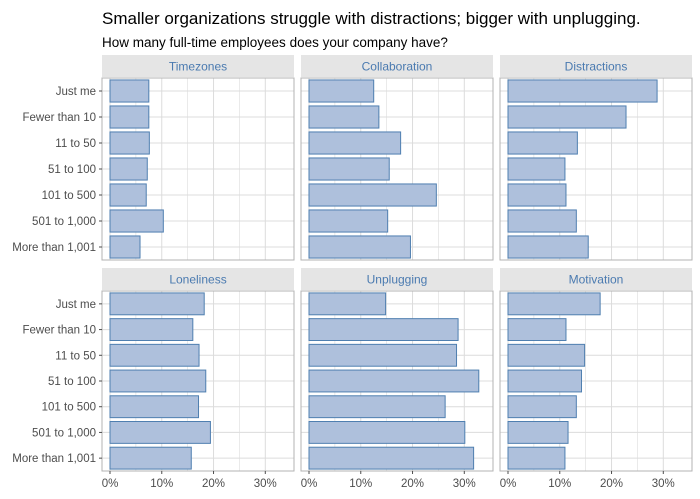  I want to click on facet-panel: Collaboration, so click(397, 158).